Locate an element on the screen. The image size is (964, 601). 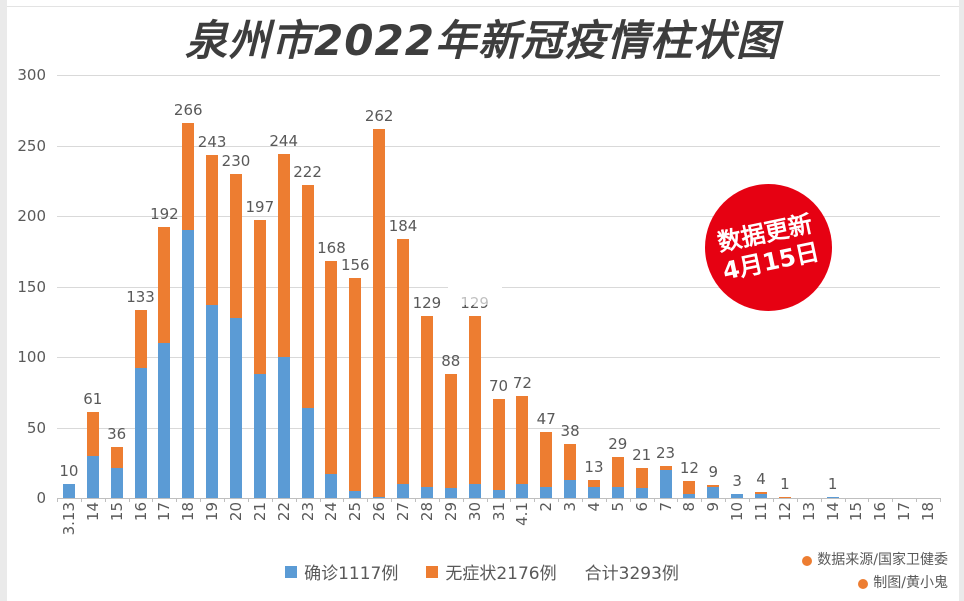
bar-total-label: 4 is located at coordinates (761, 479).